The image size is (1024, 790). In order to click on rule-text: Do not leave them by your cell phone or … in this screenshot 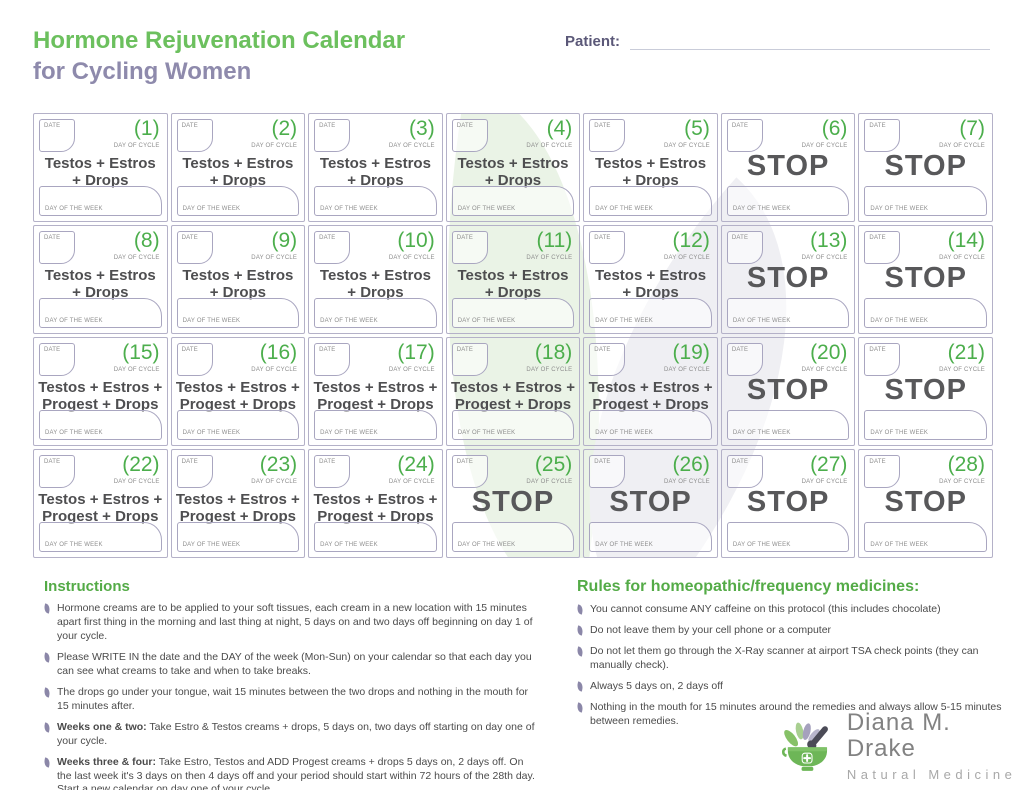, I will do `click(711, 629)`.